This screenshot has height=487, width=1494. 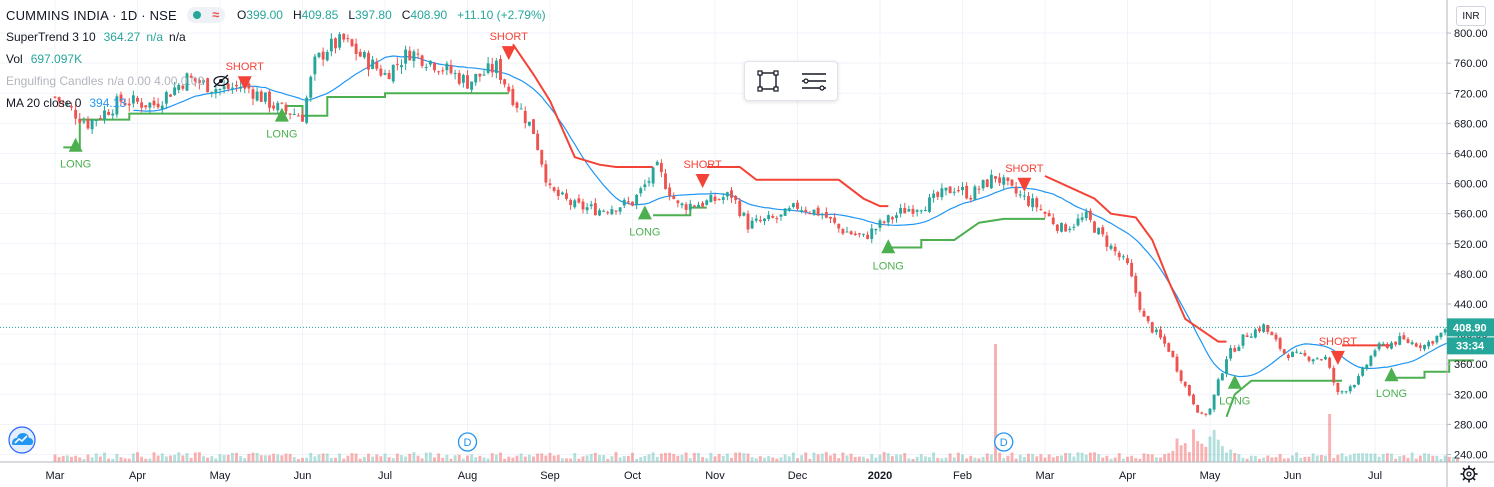 I want to click on symbol-title: CUMMINS INDIA · 1D · NSE, so click(x=91, y=15).